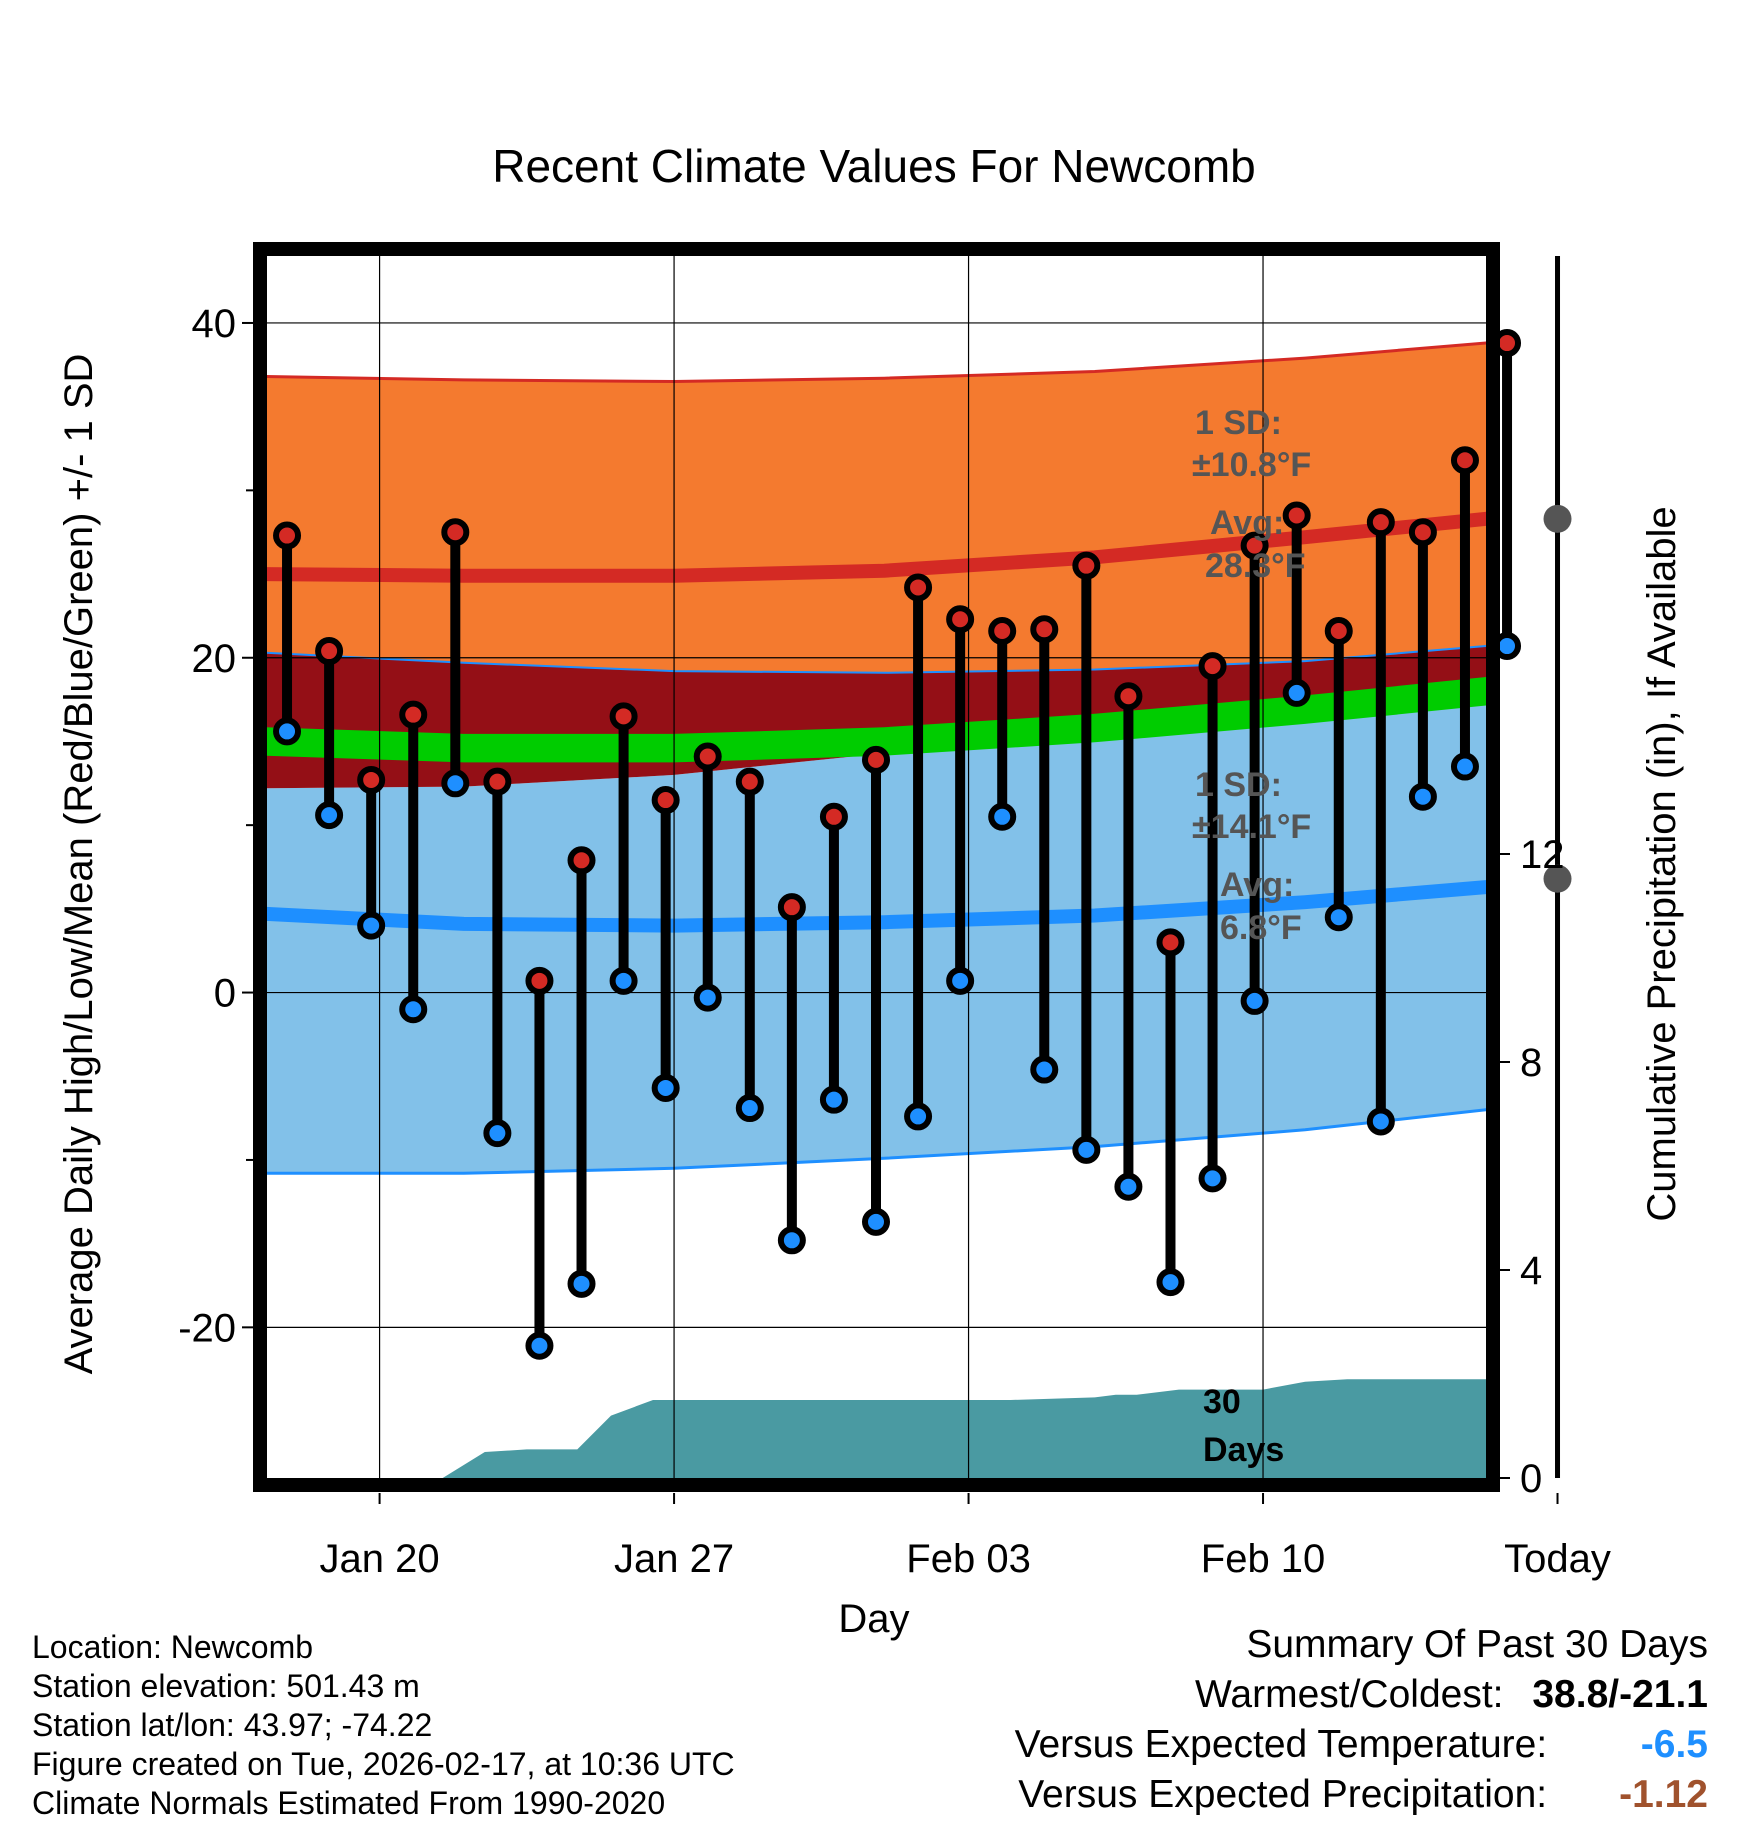 The image size is (1748, 1828). I want to click on high-avg-label: Avg:, so click(1247, 523).